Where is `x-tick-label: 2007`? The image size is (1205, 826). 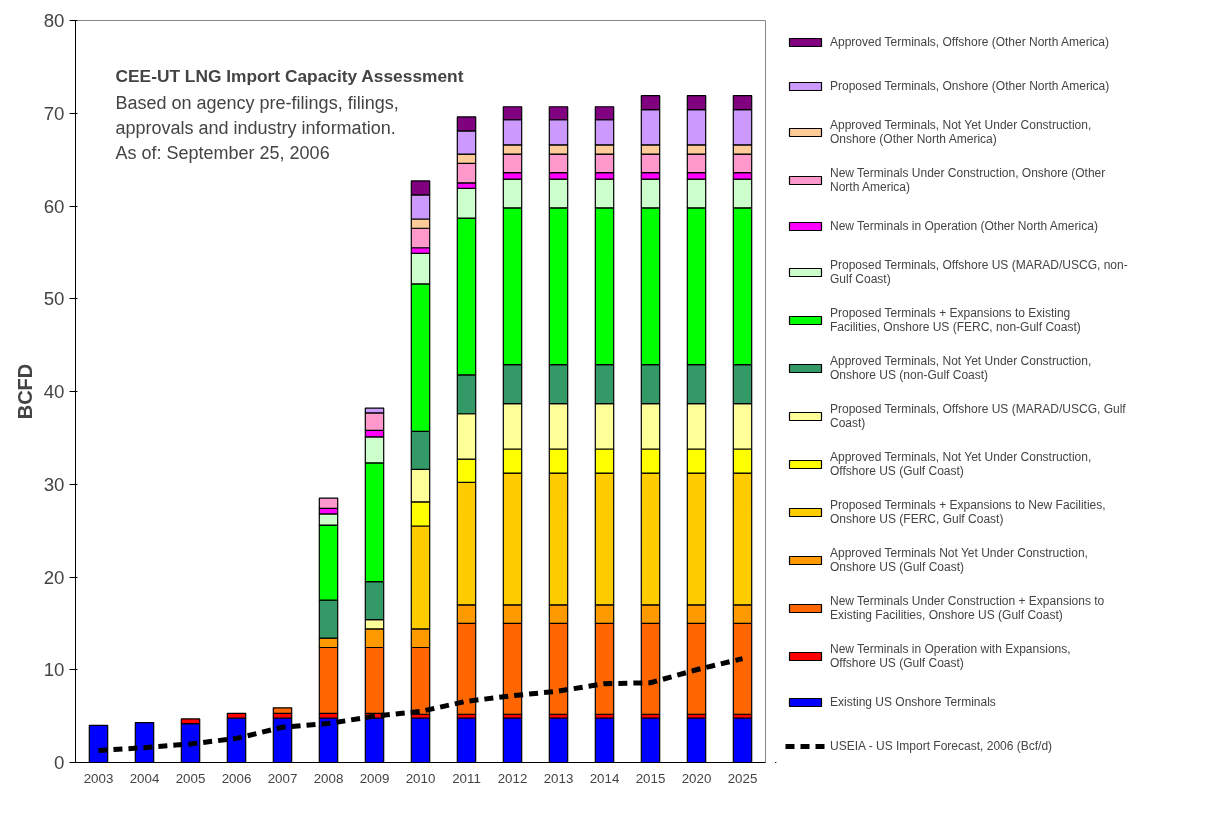 x-tick-label: 2007 is located at coordinates (282, 778).